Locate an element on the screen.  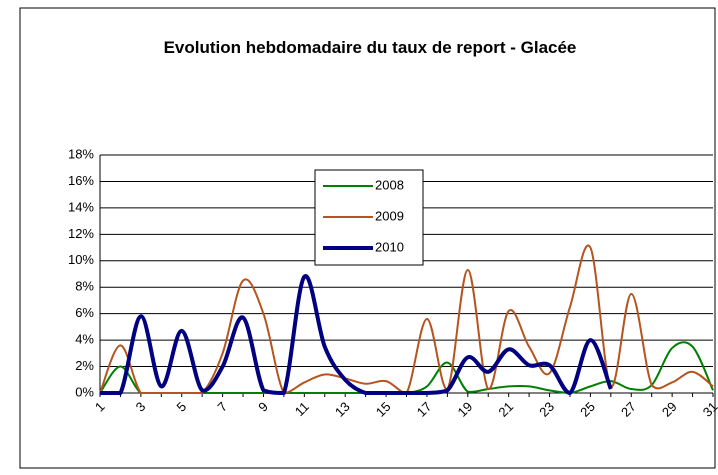
y-tick-label: 6% is located at coordinates (84, 312).